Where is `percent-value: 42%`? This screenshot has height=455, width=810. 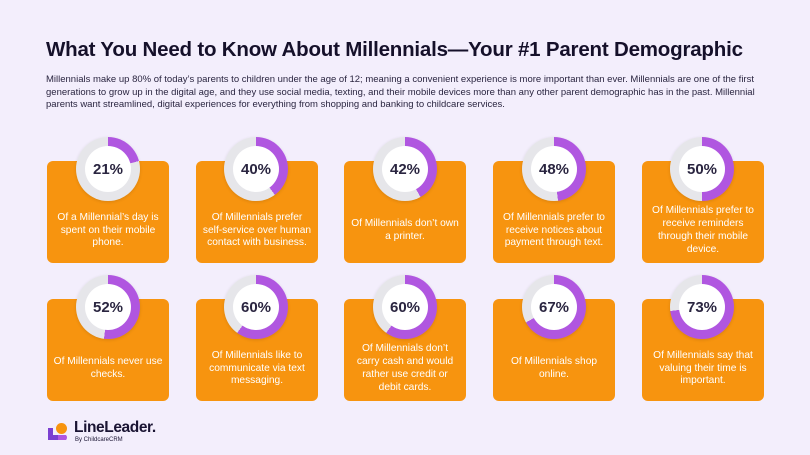
percent-value: 42% is located at coordinates (405, 169).